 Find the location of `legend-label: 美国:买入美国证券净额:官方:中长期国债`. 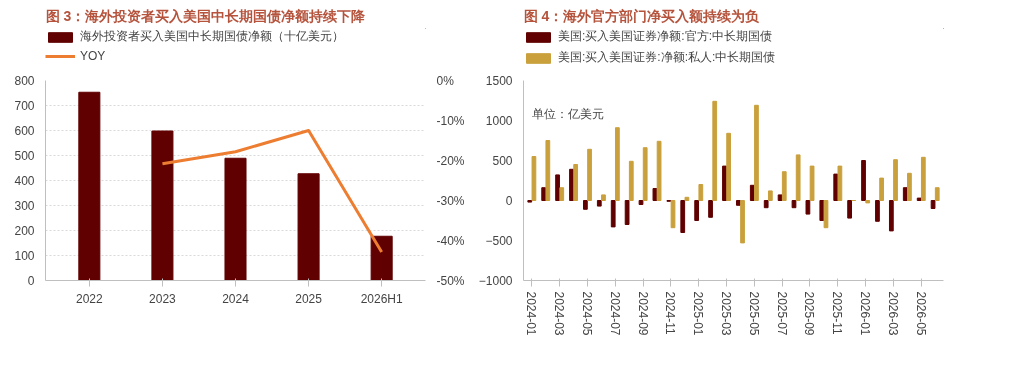

legend-label: 美国:买入美国证券净额:官方:中长期国债 is located at coordinates (665, 36).